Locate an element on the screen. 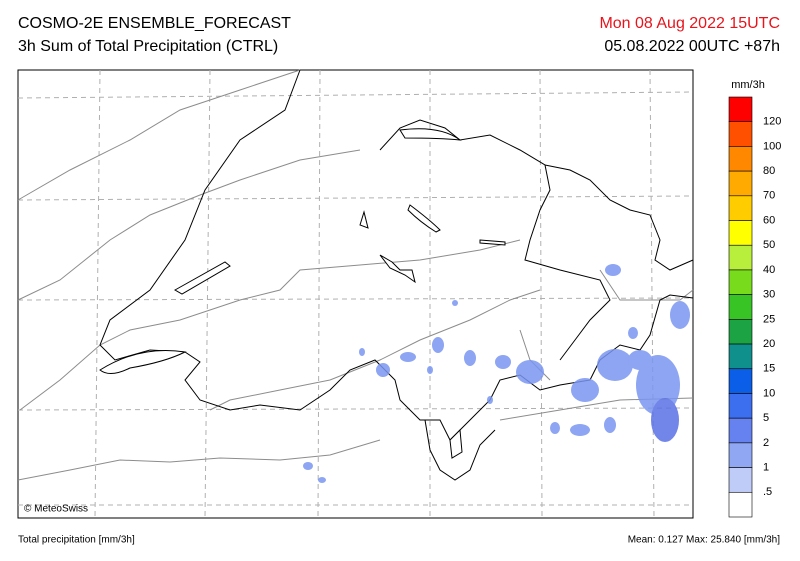  legend-label: 25 is located at coordinates (769, 319).